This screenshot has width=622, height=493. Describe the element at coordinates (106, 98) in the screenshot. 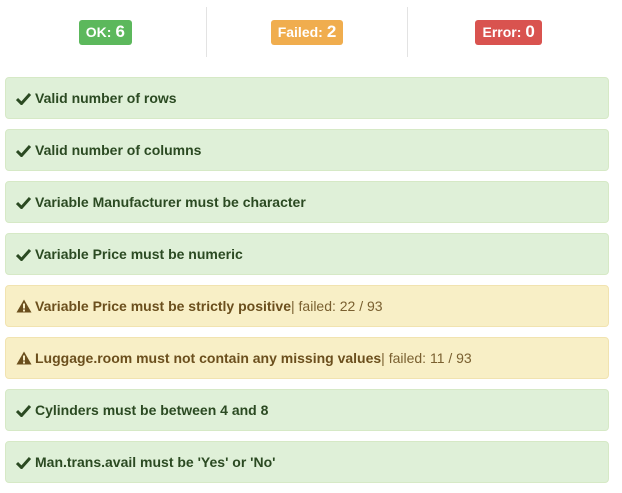

I see `check-label: Valid number of rows` at that location.